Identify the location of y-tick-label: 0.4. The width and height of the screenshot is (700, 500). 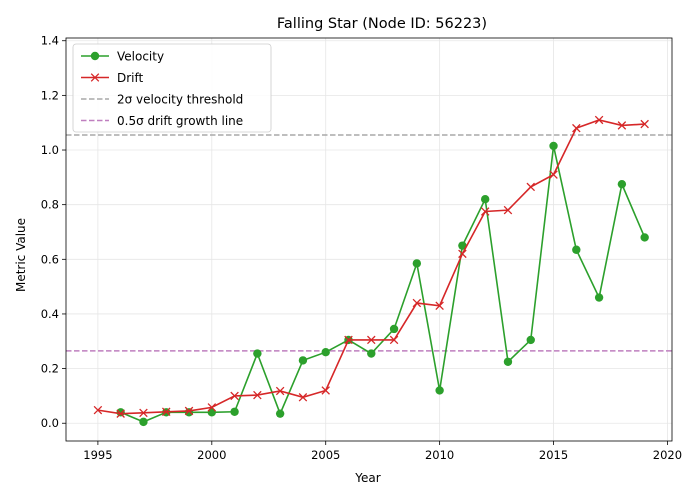
(50, 314).